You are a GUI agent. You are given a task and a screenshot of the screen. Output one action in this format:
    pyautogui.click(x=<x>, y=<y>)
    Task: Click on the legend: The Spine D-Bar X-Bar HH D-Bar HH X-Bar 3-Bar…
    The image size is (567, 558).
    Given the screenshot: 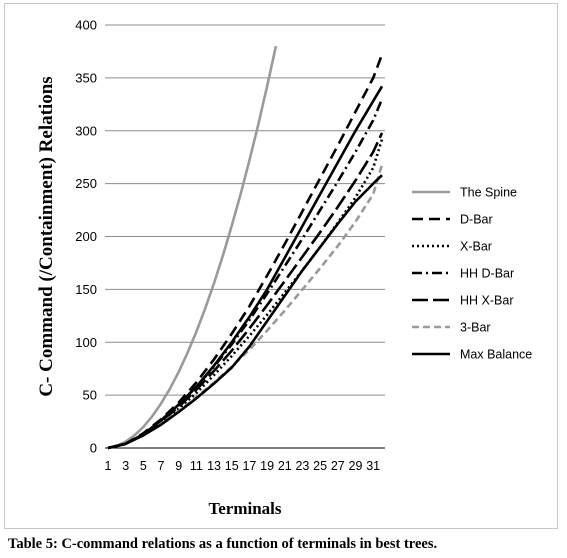 What is the action you would take?
    pyautogui.click(x=472, y=274)
    